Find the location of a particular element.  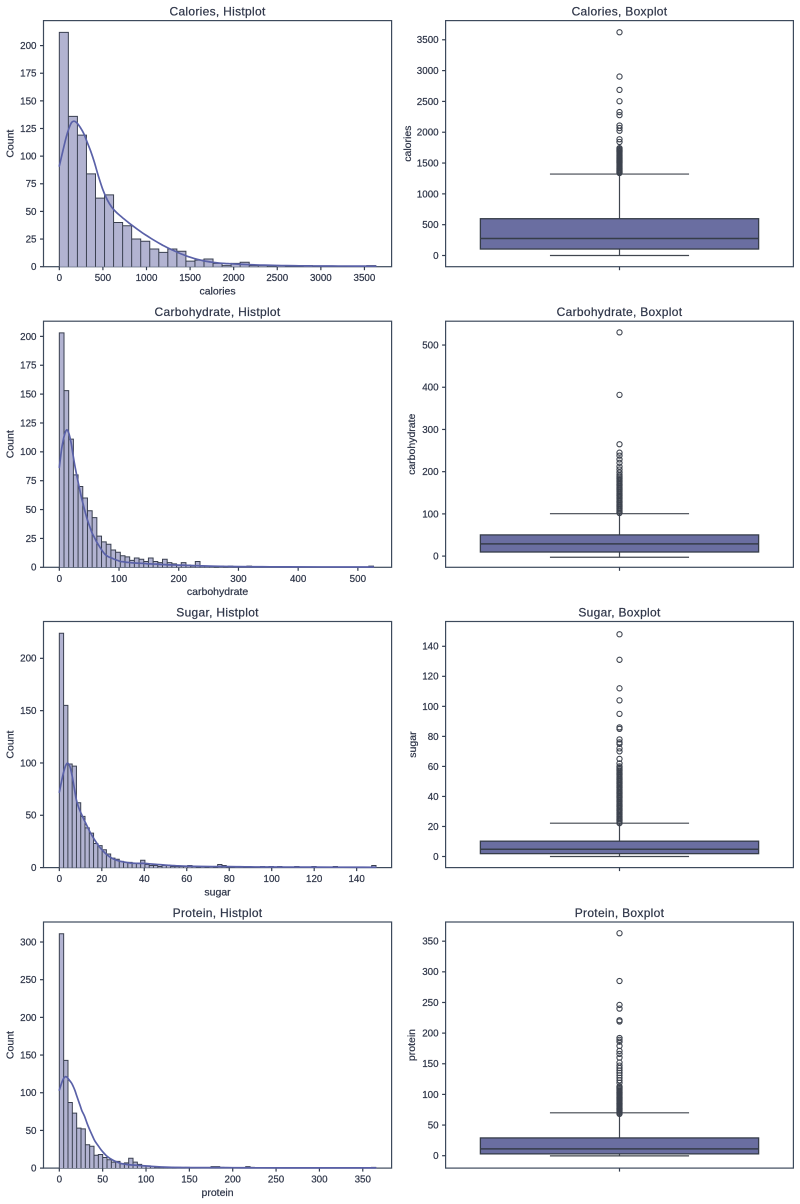

svg-text: 1500 is located at coordinates (428, 163).